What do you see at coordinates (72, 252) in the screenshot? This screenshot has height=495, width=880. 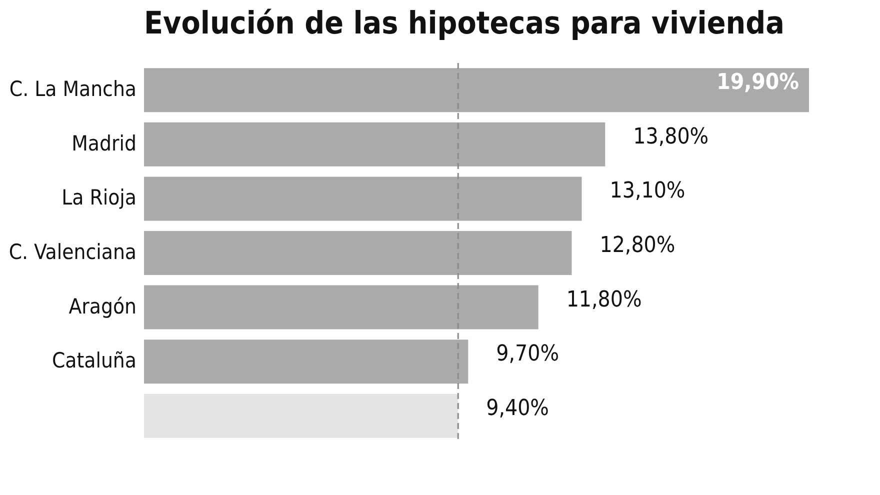 I see `y-tick-label: C. Valenciana` at bounding box center [72, 252].